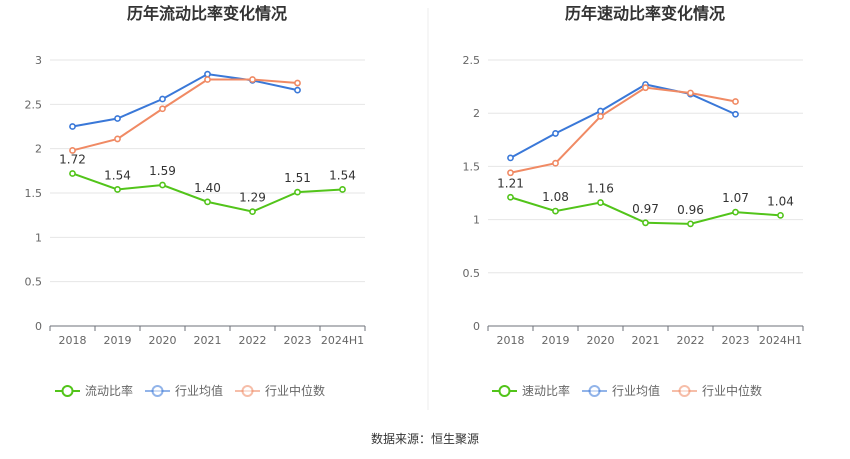 This screenshot has width=850, height=459. Describe the element at coordinates (297, 178) in the screenshot. I see `data-label: 1.51` at that location.